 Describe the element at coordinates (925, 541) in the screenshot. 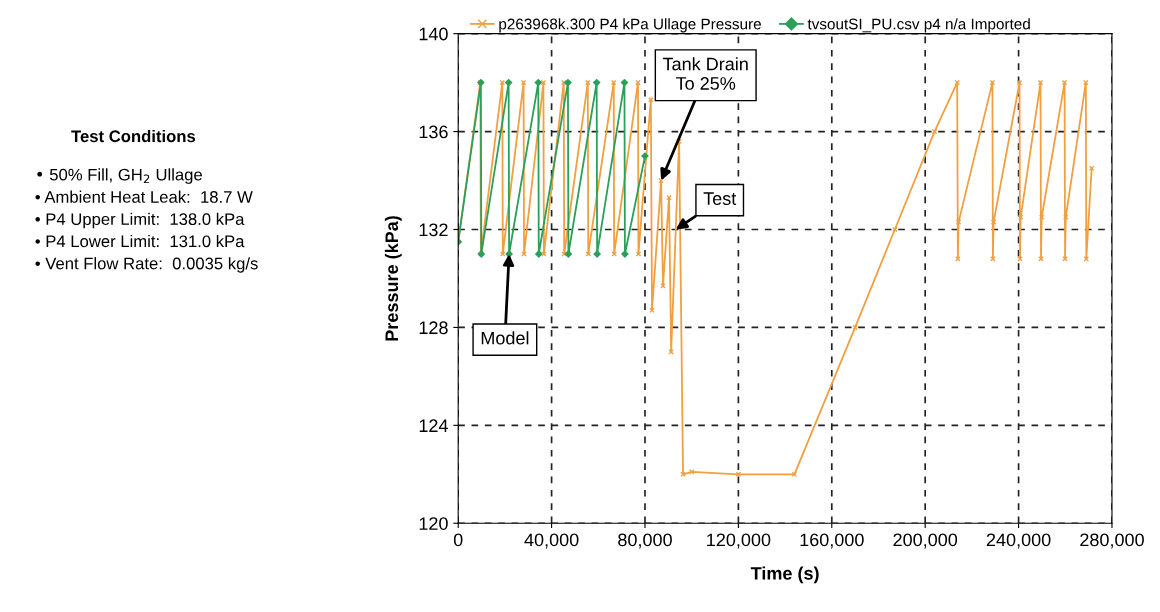

I see `x-tick-label: 200,000` at that location.